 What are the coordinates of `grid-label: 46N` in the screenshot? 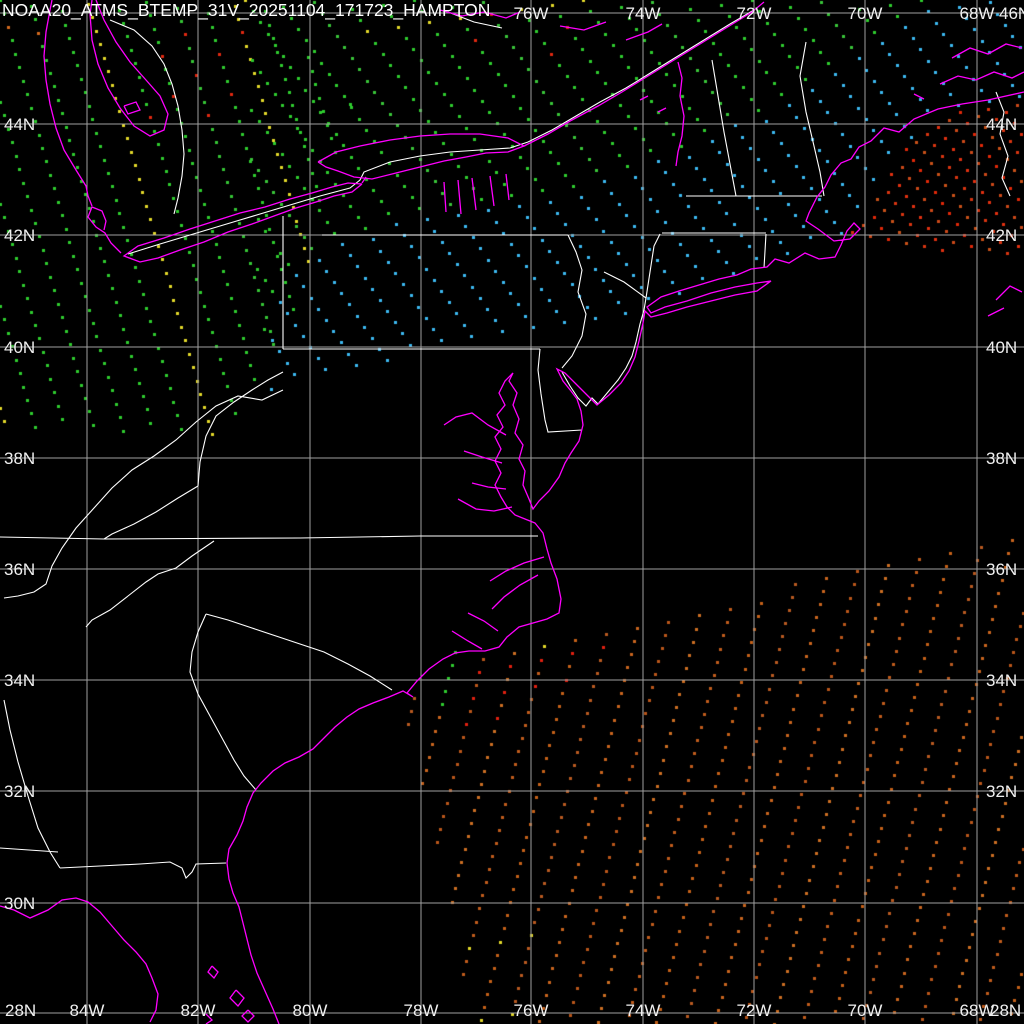 It's located at (1011, 13).